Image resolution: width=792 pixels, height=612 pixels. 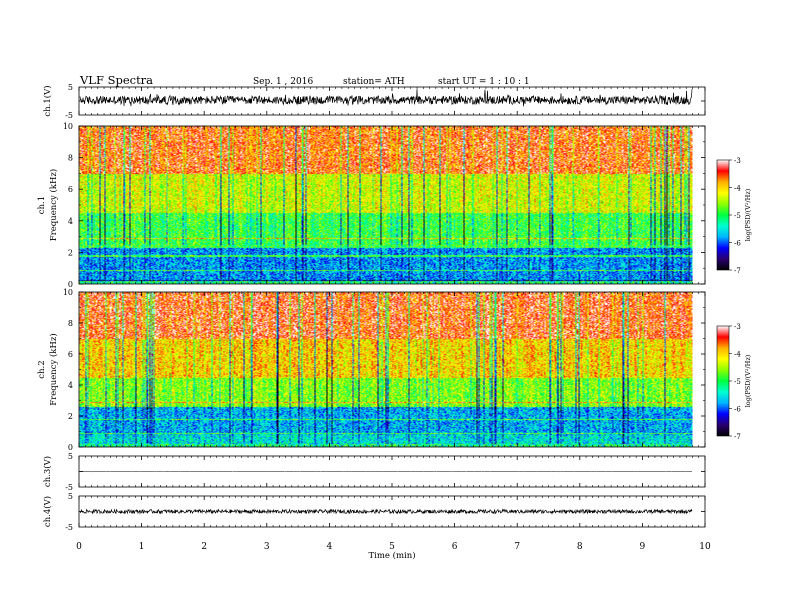 What do you see at coordinates (42, 205) in the screenshot?
I see `ch1-spectrogram-ylabel-channel: ch.1` at bounding box center [42, 205].